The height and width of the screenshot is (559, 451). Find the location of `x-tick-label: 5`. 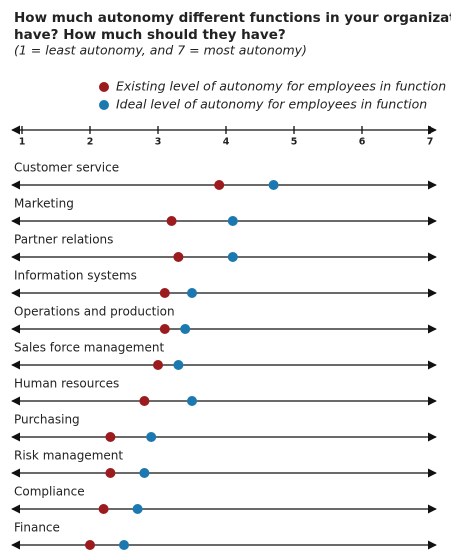

x-tick-label: 5 is located at coordinates (294, 142).